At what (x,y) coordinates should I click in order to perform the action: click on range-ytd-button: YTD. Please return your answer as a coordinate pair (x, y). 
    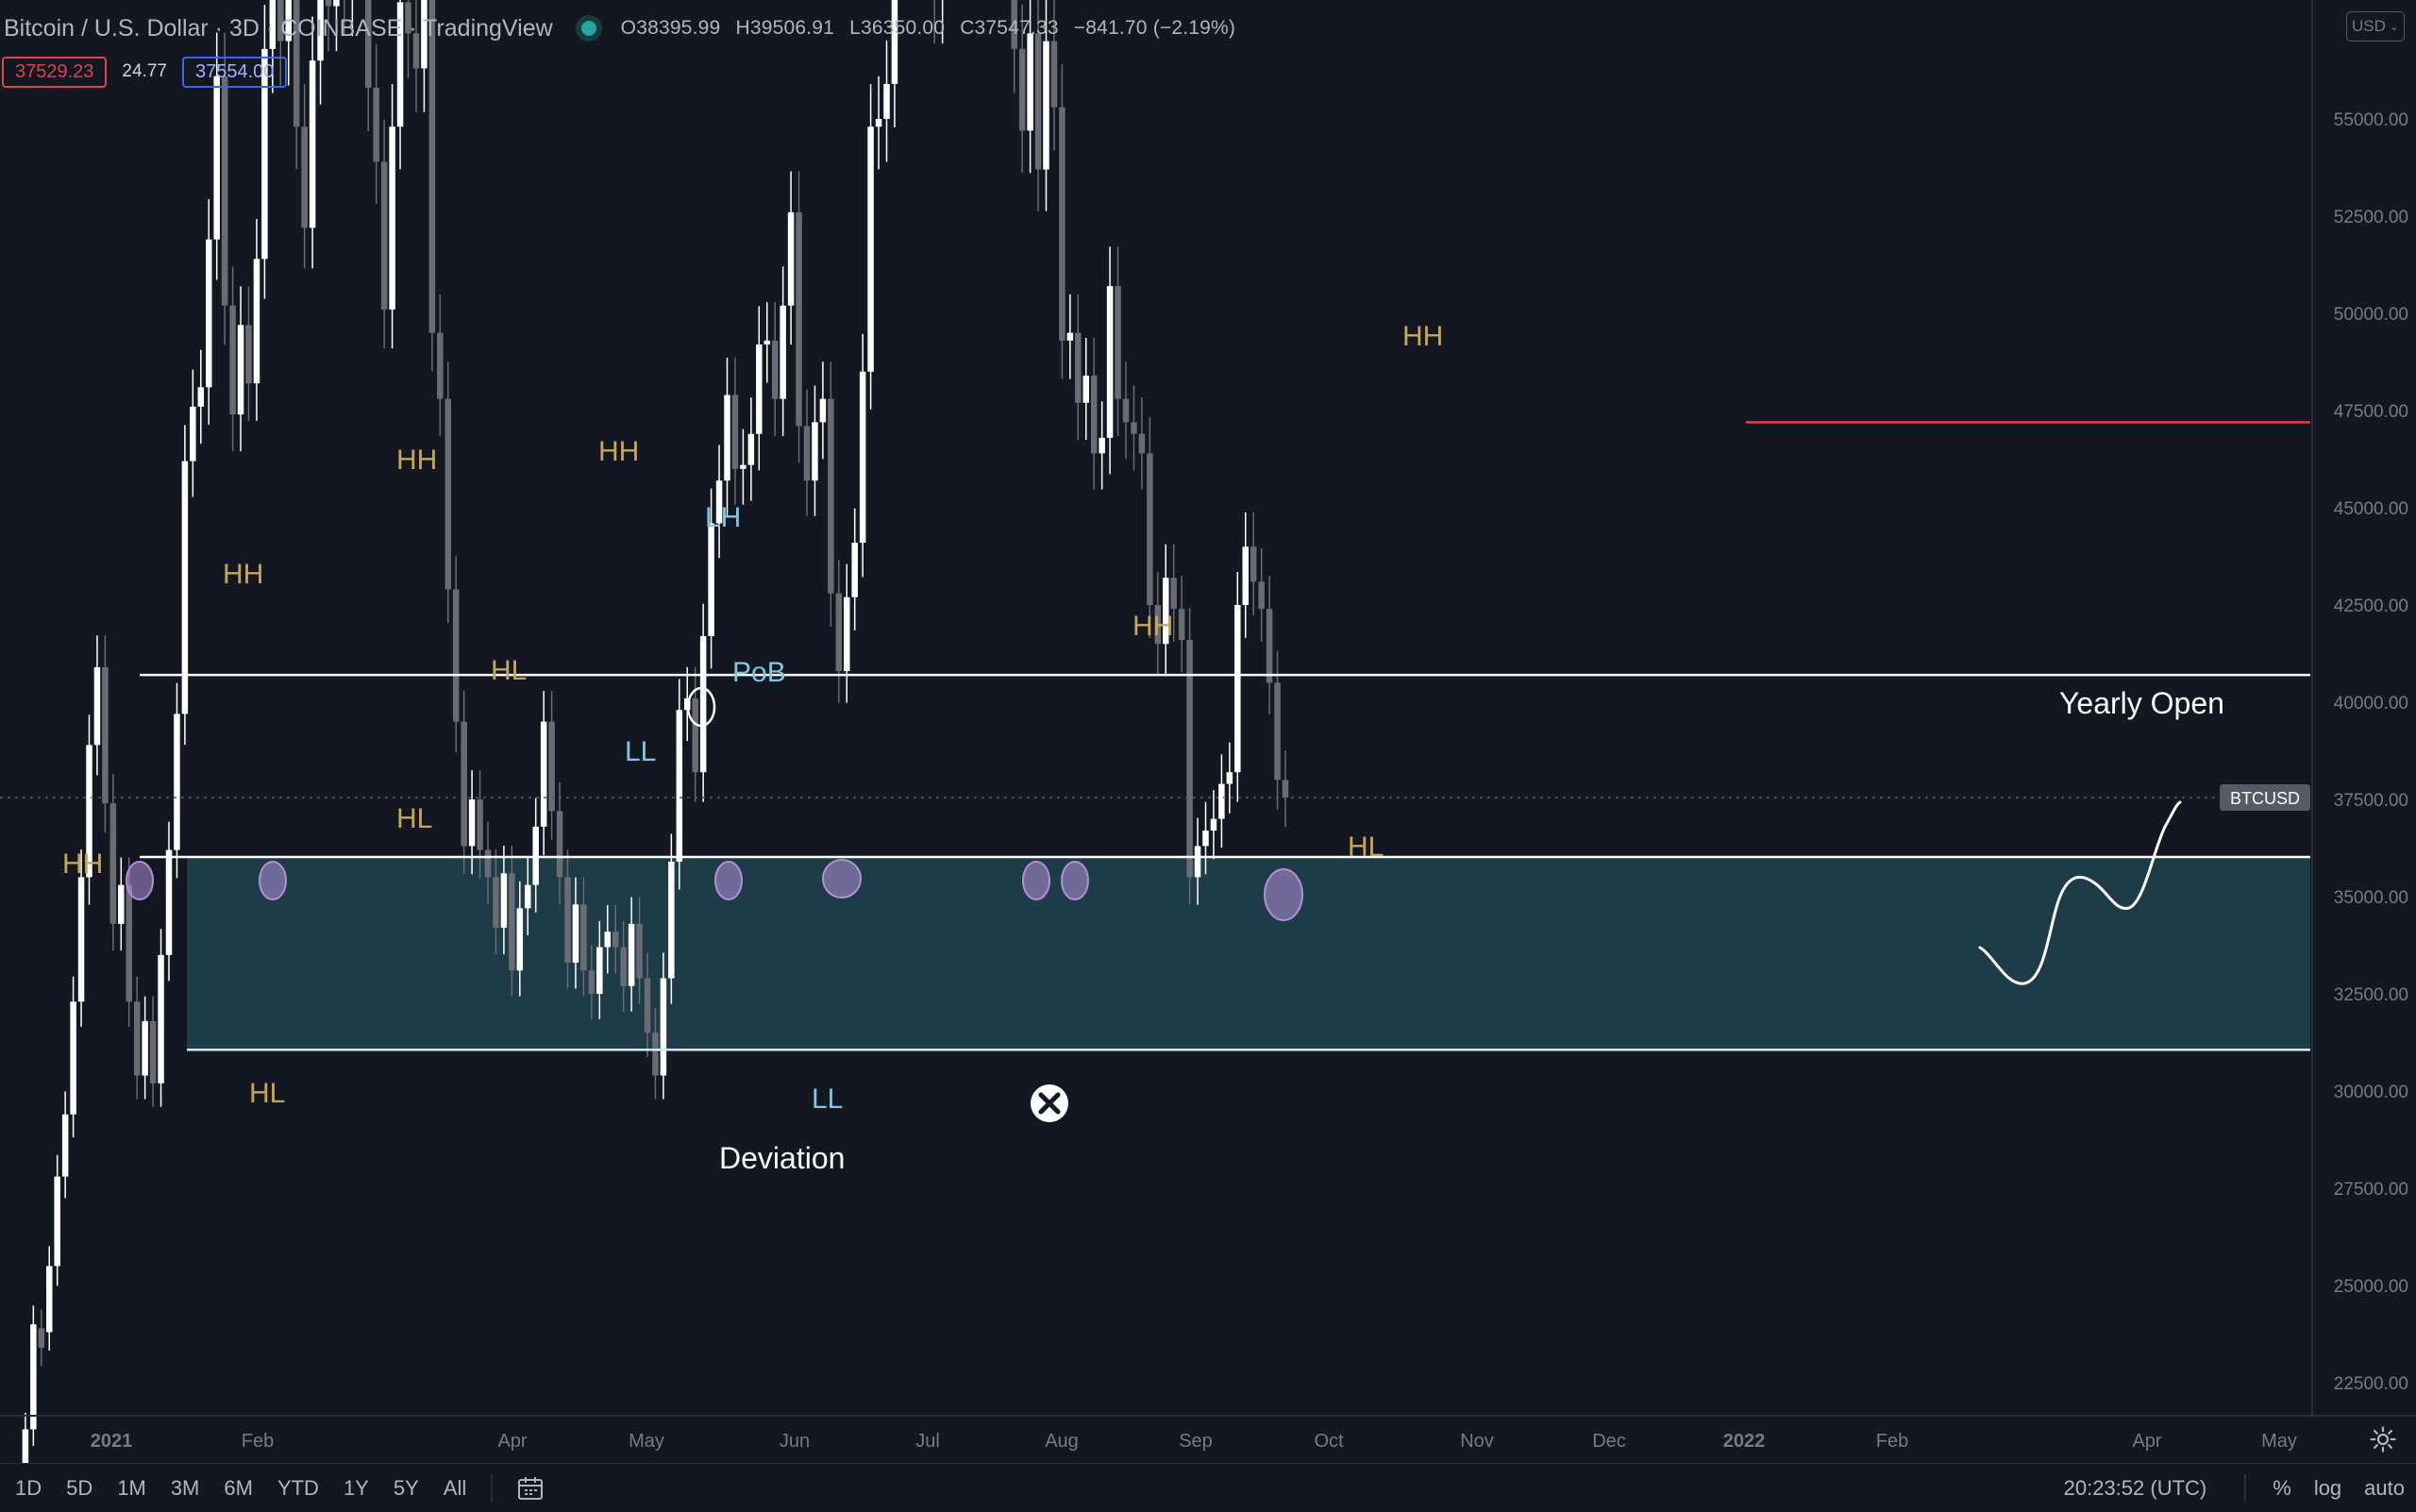
    Looking at the image, I should click on (298, 1488).